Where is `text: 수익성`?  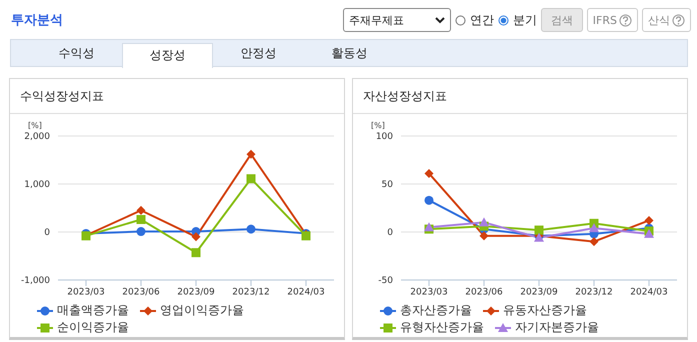 text: 수익성 is located at coordinates (77, 53).